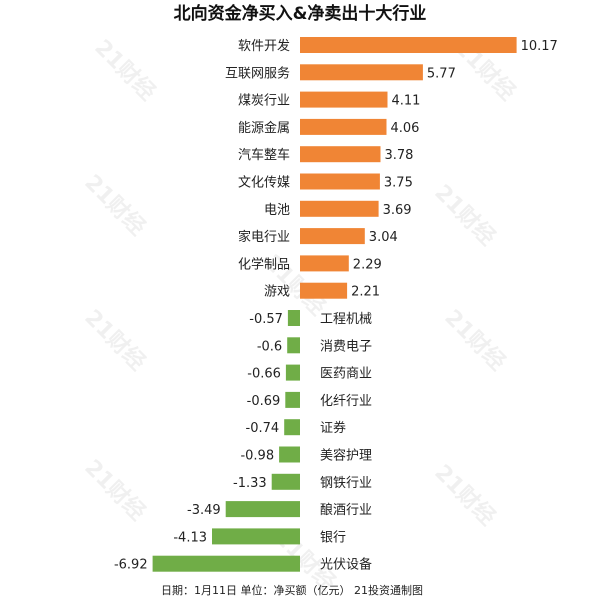 The width and height of the screenshot is (600, 600). Describe the element at coordinates (277, 292) in the screenshot. I see `category-label-10: 游戏` at that location.